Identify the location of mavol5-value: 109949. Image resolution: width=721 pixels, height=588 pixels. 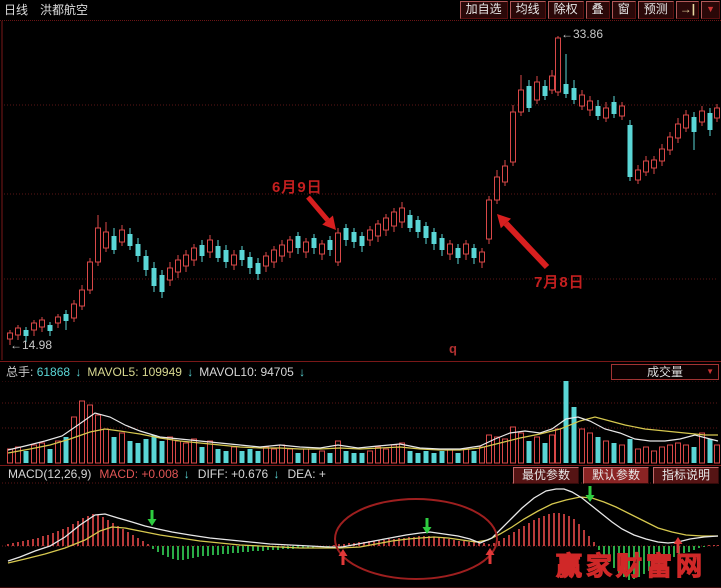
(161, 371).